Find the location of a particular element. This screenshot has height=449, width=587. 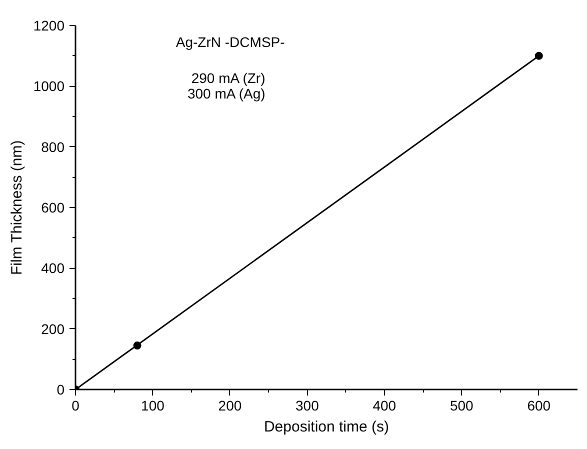

annotation: 290 mA (Zr) is located at coordinates (228, 78).